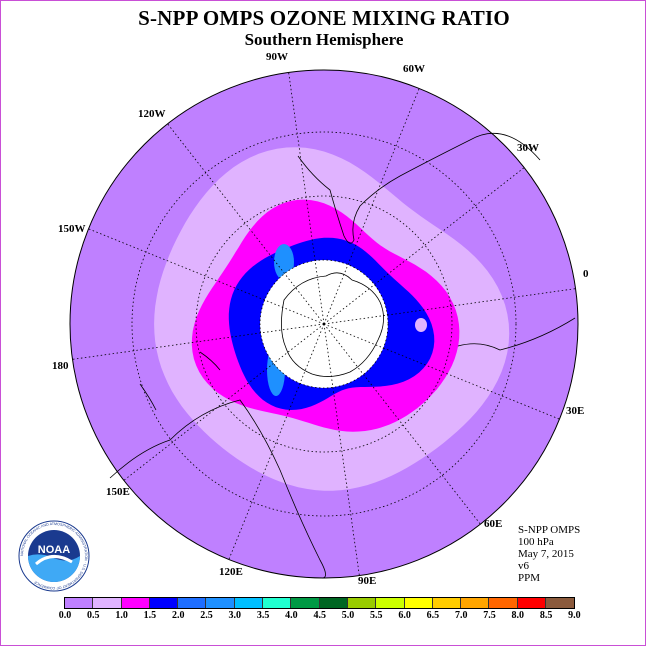 Image resolution: width=648 pixels, height=648 pixels. I want to click on lon-label-90w: 90W, so click(277, 57).